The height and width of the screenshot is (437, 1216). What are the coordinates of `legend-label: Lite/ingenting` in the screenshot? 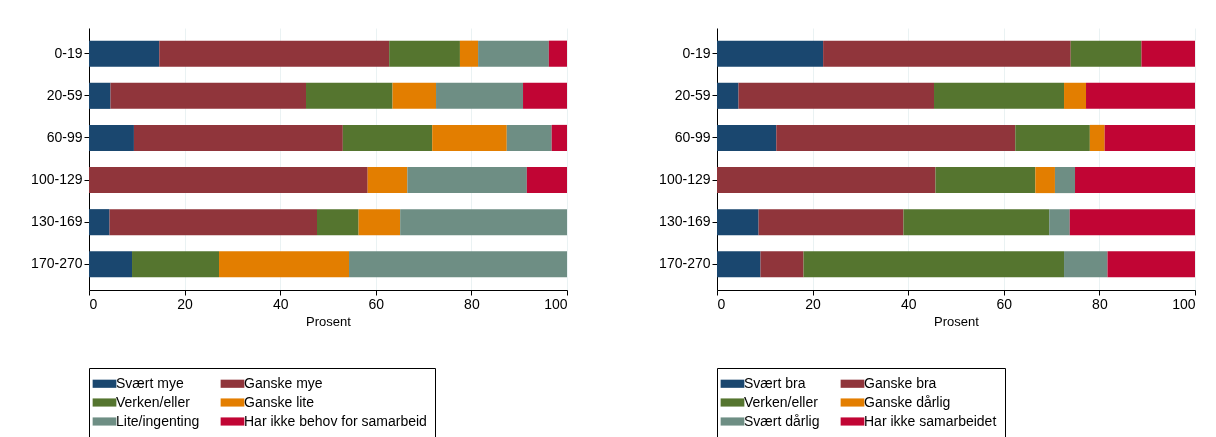 It's located at (158, 420).